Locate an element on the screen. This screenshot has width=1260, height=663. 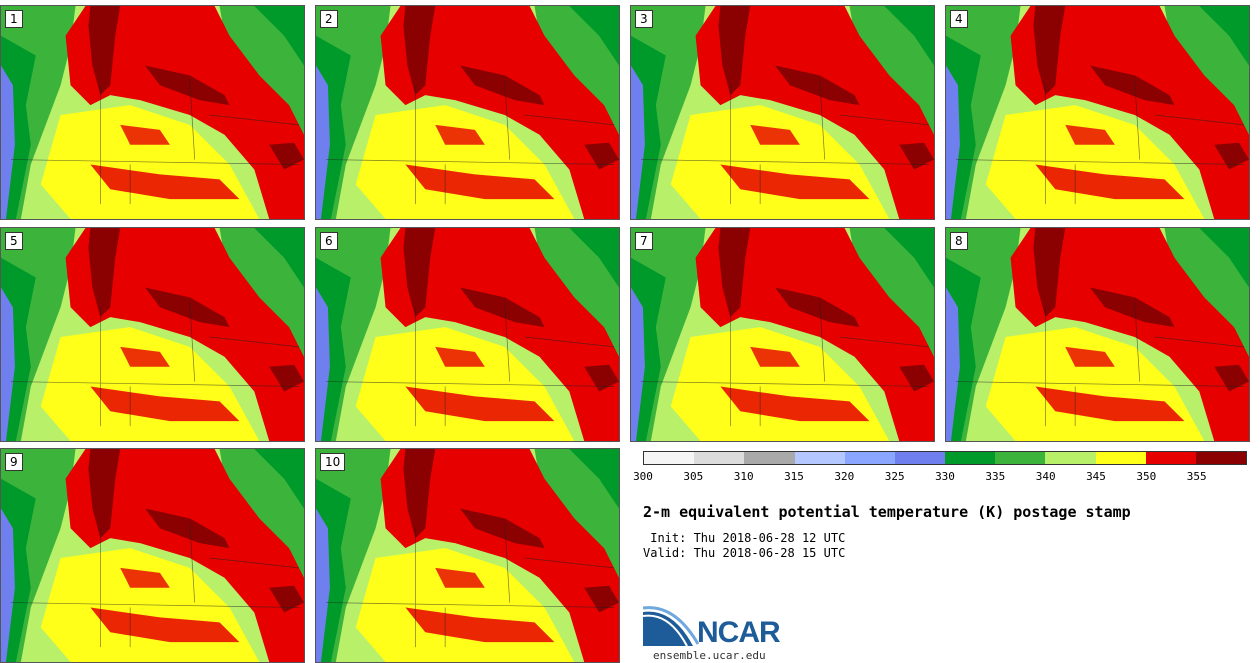
member-panel-2: 2 is located at coordinates (467, 112).